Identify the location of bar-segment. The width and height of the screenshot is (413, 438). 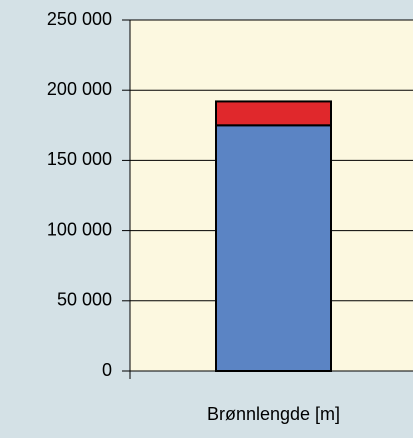
(273, 113).